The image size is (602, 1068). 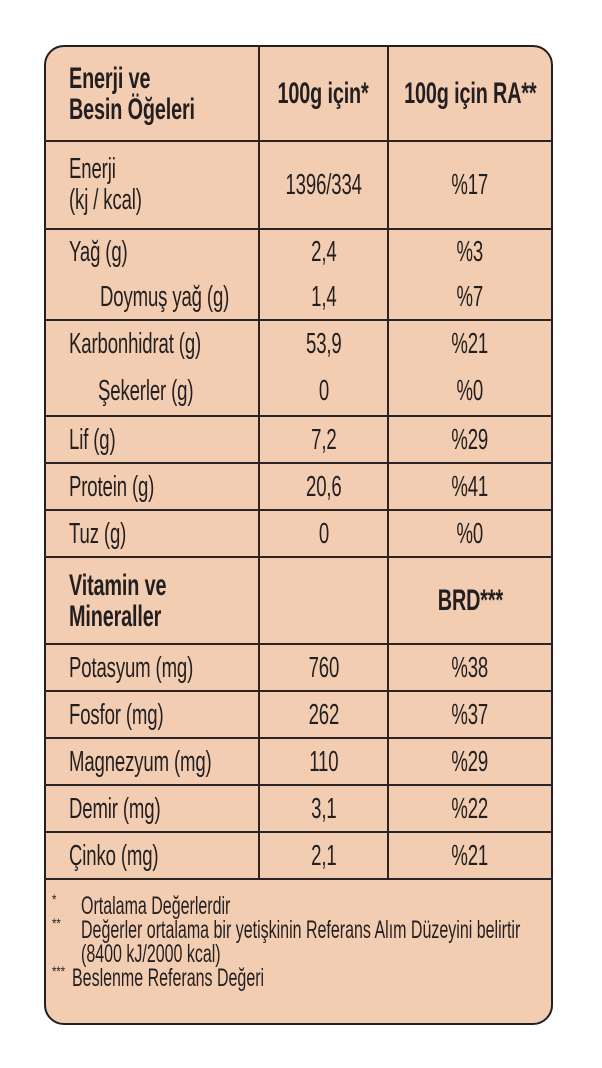 I want to click on row-saturated-fat-value: 1,4, so click(x=323, y=296).